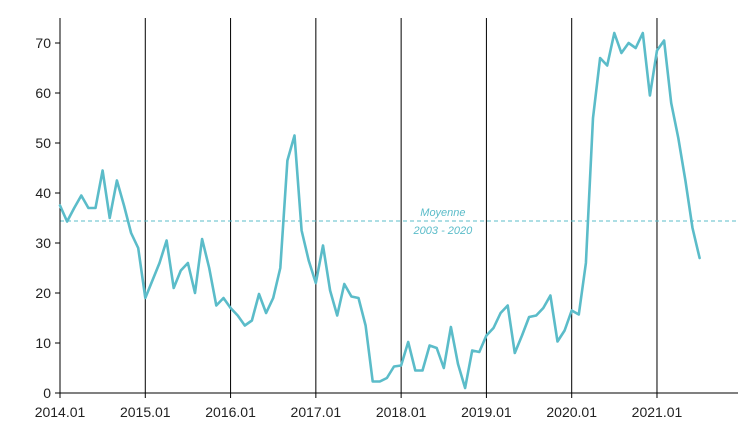 This screenshot has width=751, height=442. Describe the element at coordinates (43, 293) in the screenshot. I see `y-tick-label: 20` at that location.